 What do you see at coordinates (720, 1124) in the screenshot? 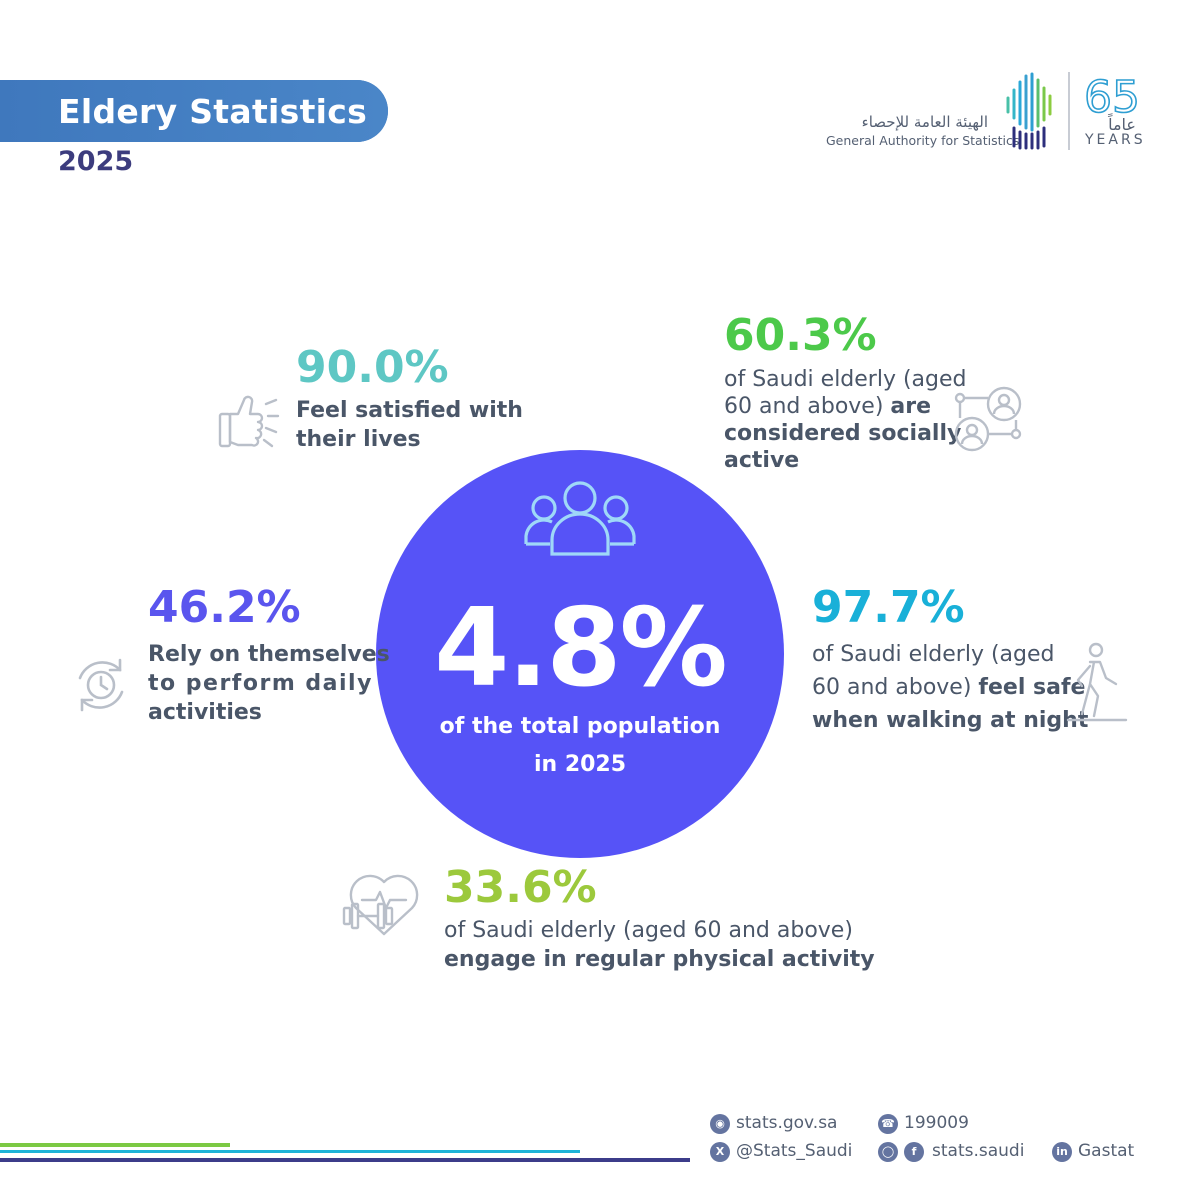
I see `globe-icon: ◉` at bounding box center [720, 1124].